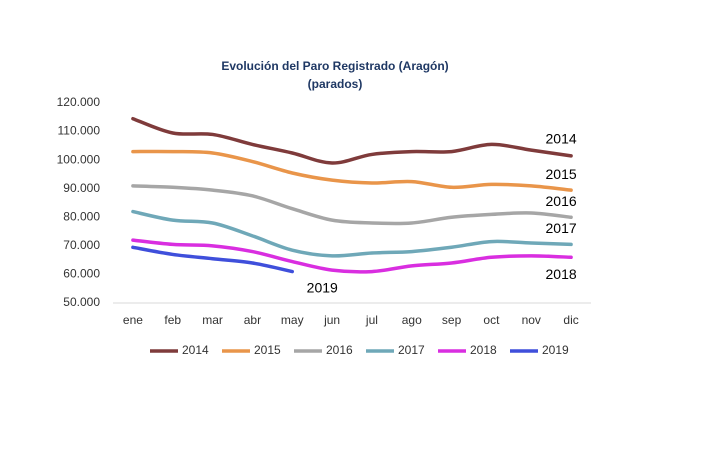  Describe the element at coordinates (412, 320) in the screenshot. I see `x-tick-label: ago` at that location.